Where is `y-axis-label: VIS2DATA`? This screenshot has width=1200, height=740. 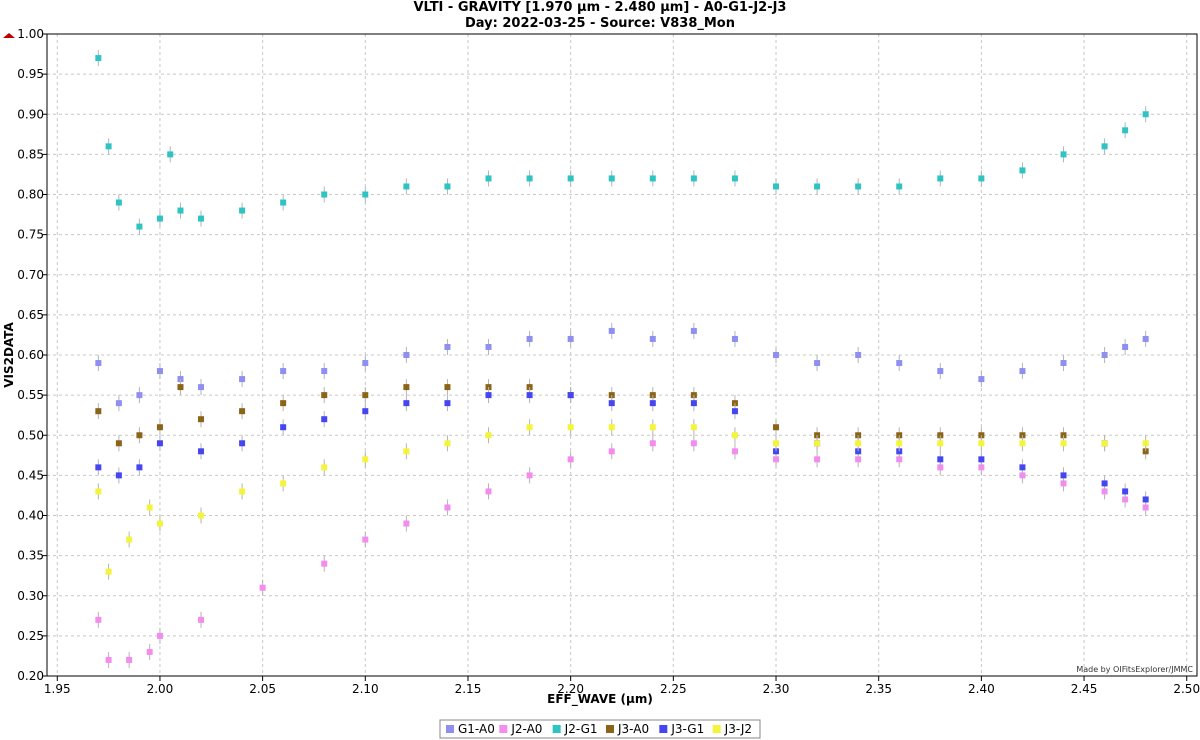 y-axis-label: VIS2DATA is located at coordinates (9, 354).